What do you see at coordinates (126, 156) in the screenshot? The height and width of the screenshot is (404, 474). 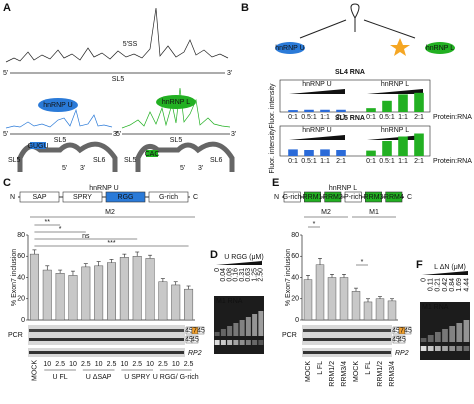 I see `rna-structure` at bounding box center [126, 156].